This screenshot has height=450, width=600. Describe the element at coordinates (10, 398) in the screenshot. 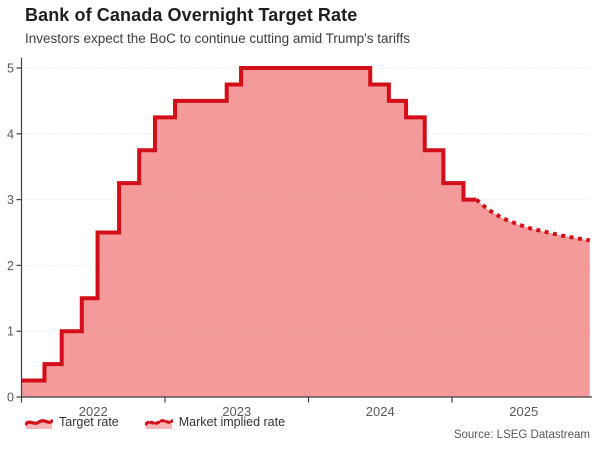

I see `y-tick-label: 0` at that location.